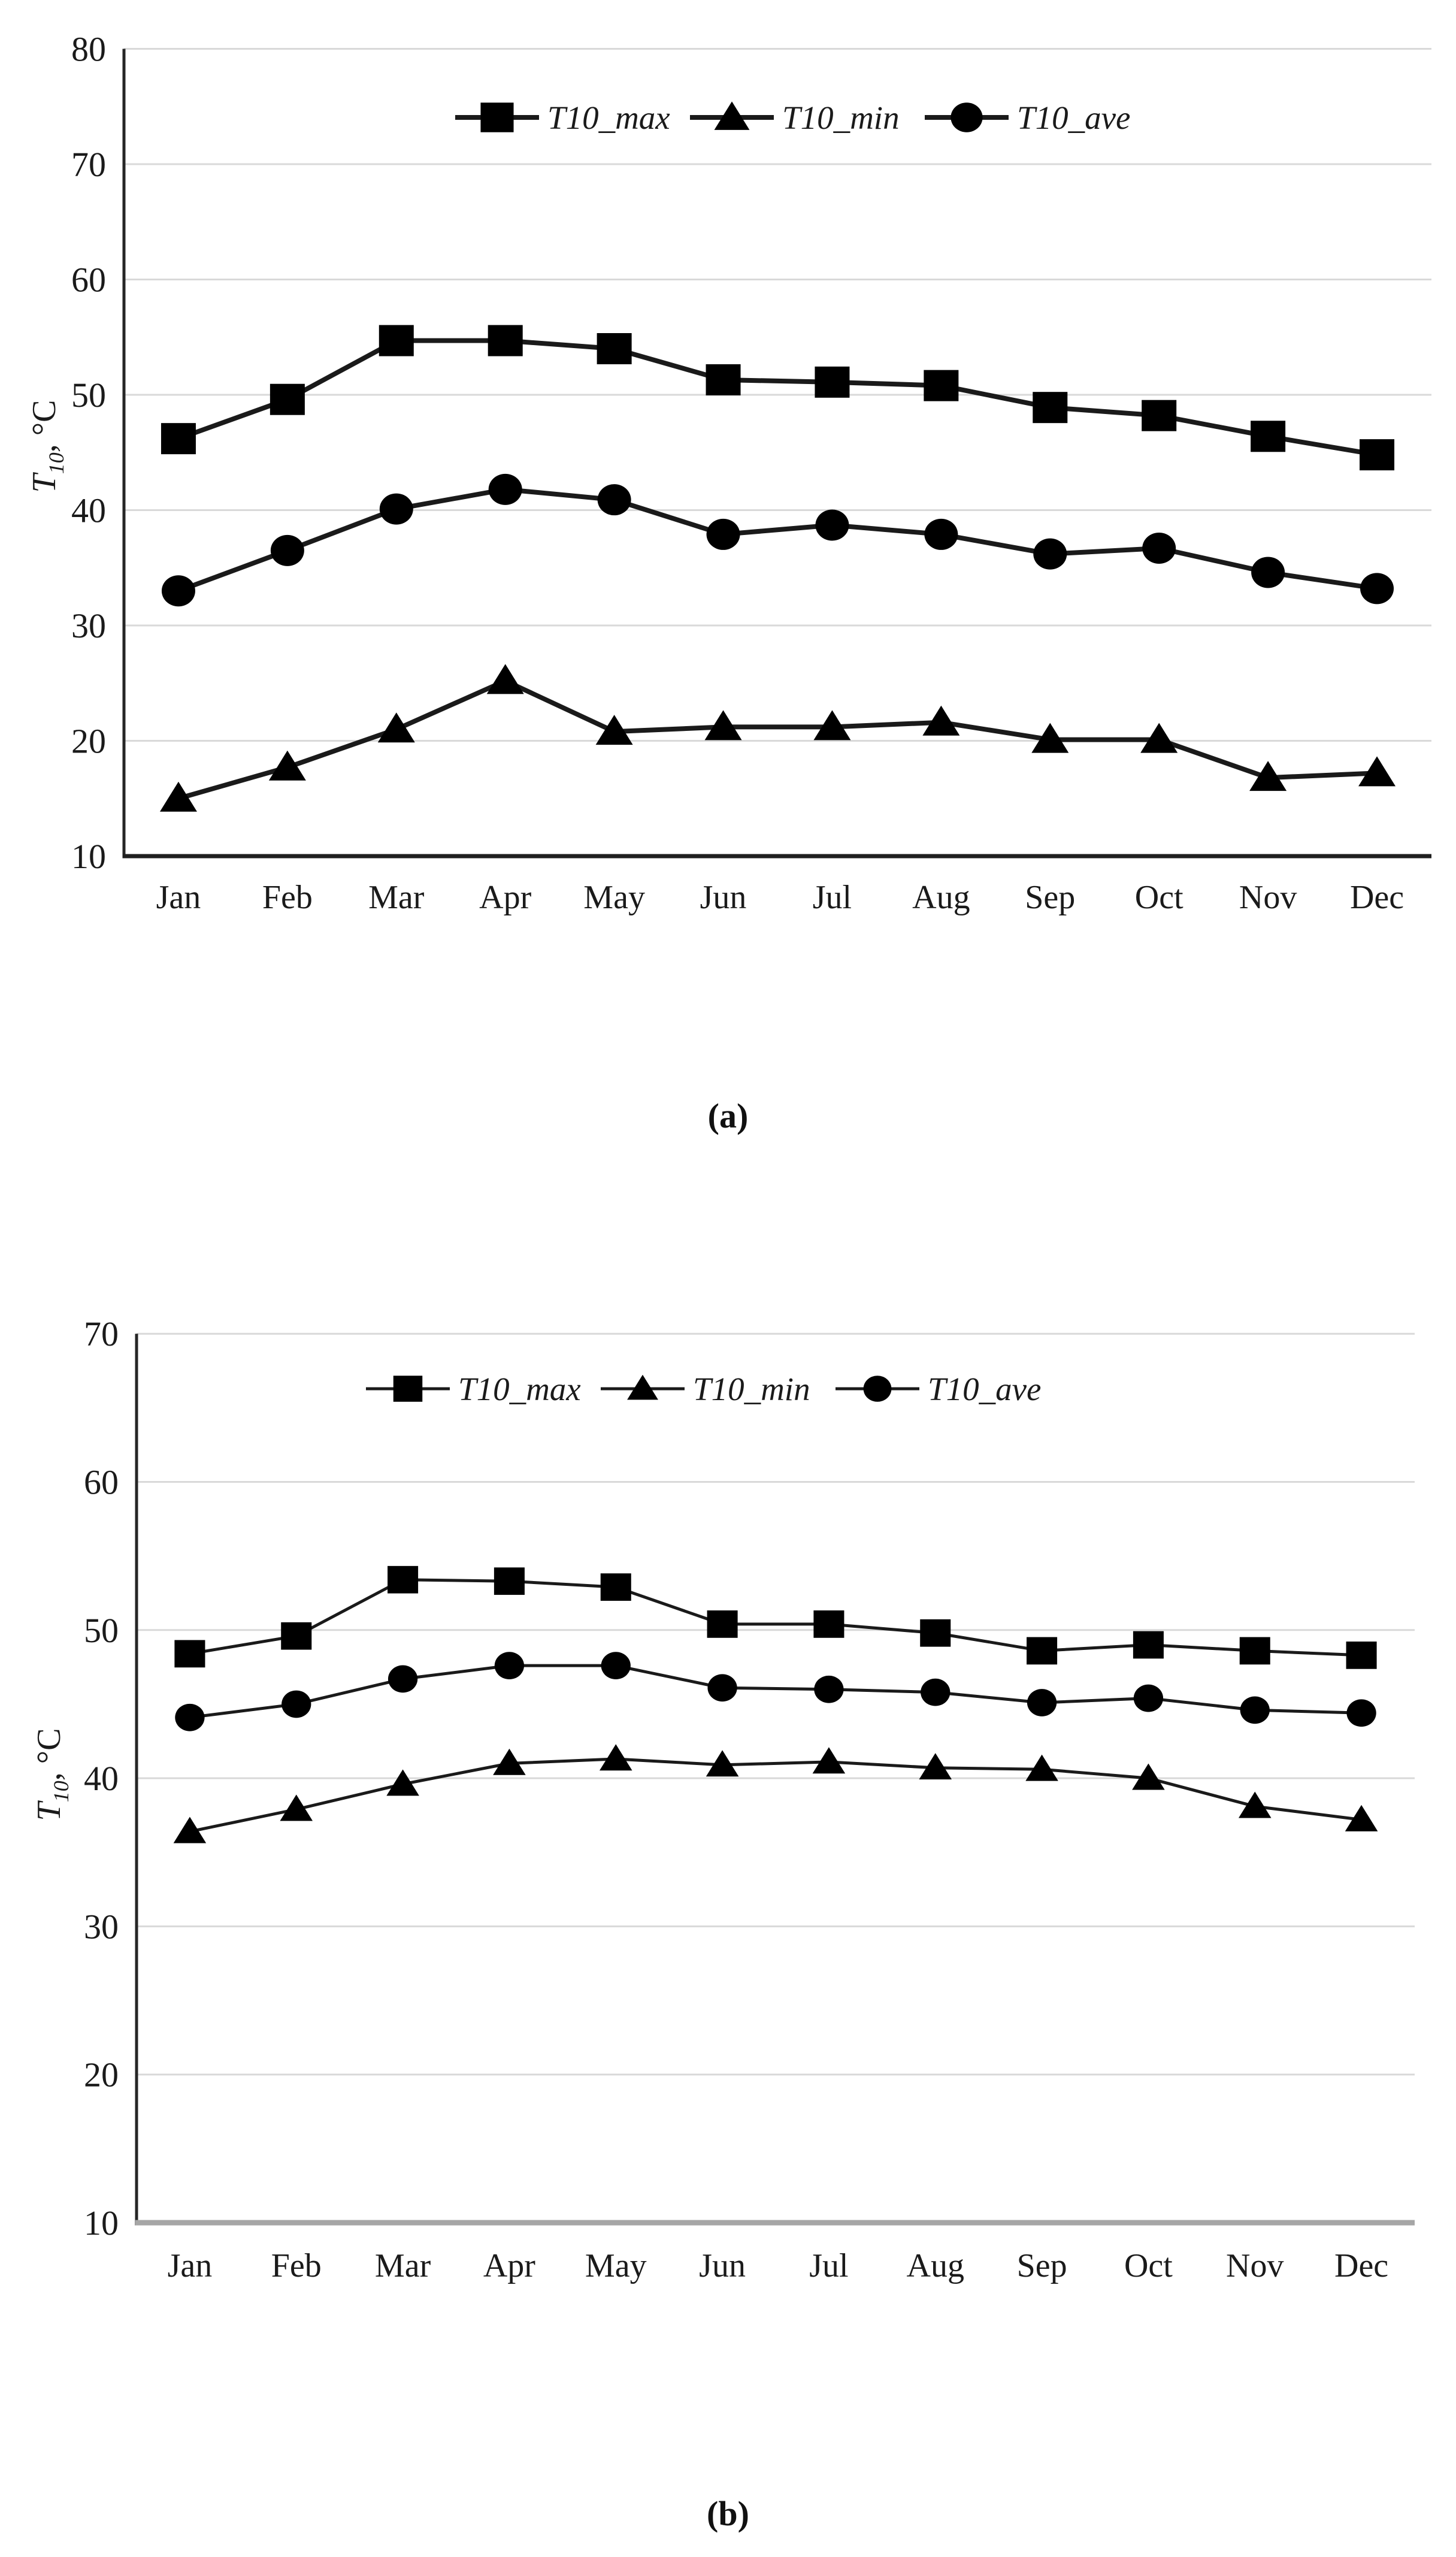 The height and width of the screenshot is (2557, 1456). What do you see at coordinates (101, 2075) in the screenshot?
I see `y-tick-label-20: 20` at bounding box center [101, 2075].